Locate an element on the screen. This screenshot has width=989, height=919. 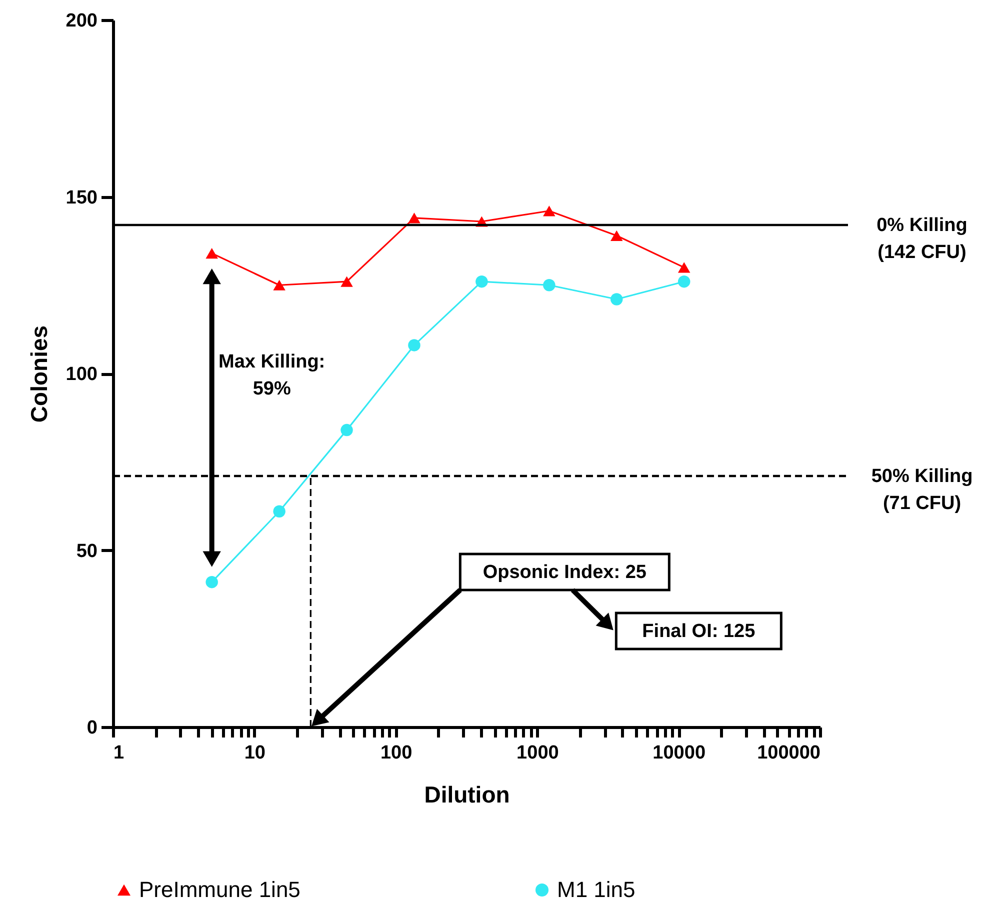
x-tick-label: 10000 is located at coordinates (679, 753).